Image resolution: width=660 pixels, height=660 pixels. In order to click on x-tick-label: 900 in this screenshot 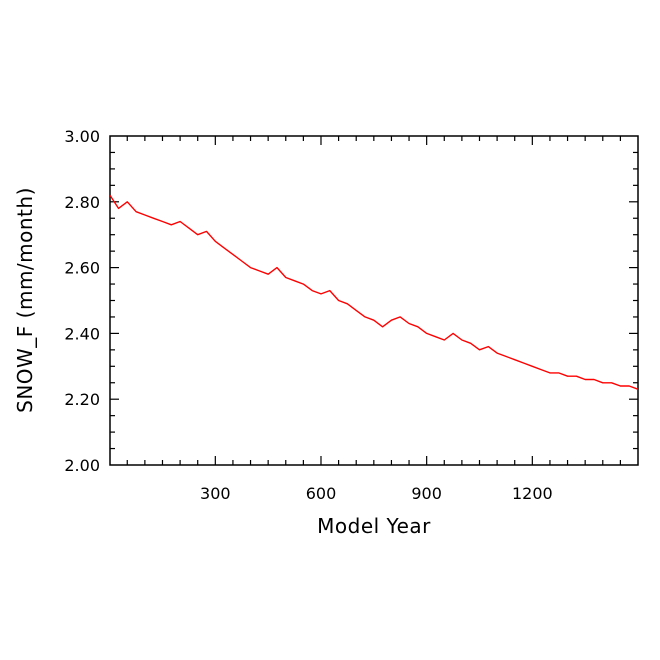, I will do `click(426, 493)`.